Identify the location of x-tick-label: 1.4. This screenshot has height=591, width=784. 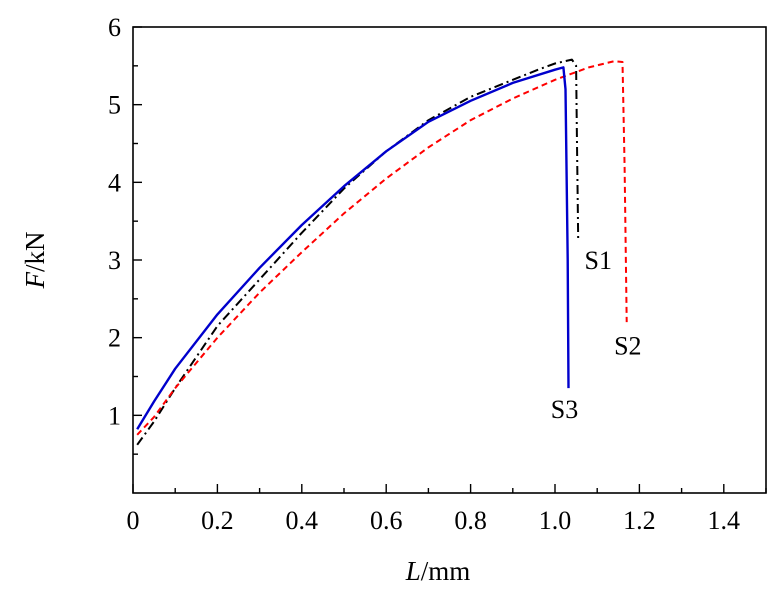
(724, 520).